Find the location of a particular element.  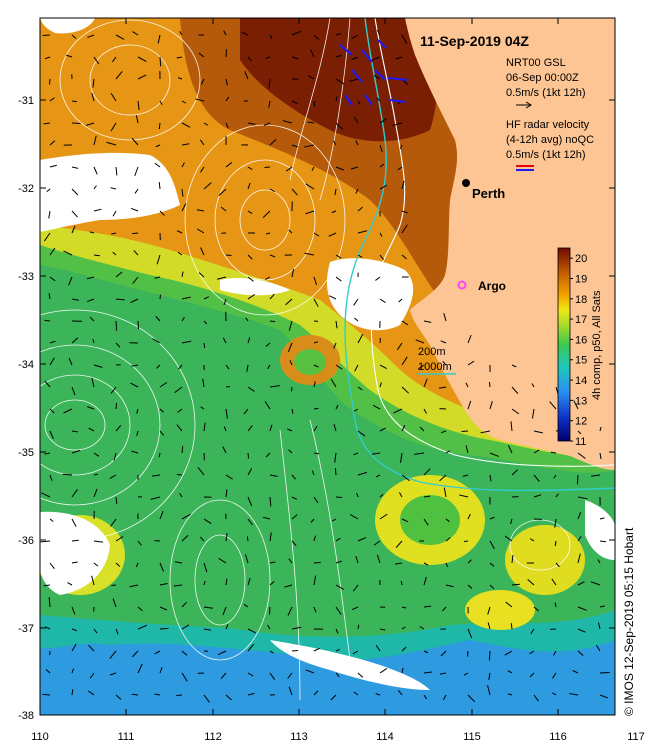

colorbar-tick-label: 14 is located at coordinates (581, 381).